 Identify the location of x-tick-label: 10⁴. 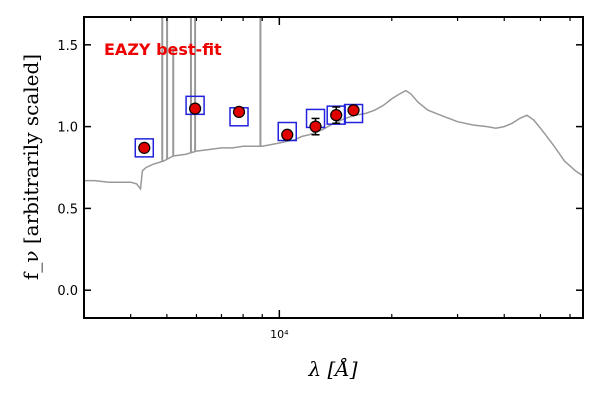
(279, 334).